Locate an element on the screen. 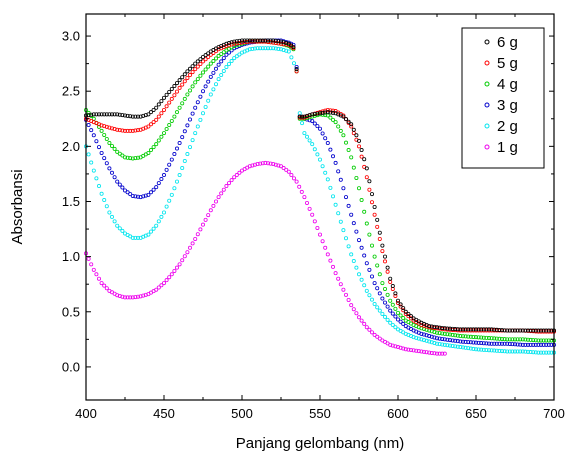 Image resolution: width=568 pixels, height=457 pixels. y-tick-label: 2.0 is located at coordinates (71, 146).